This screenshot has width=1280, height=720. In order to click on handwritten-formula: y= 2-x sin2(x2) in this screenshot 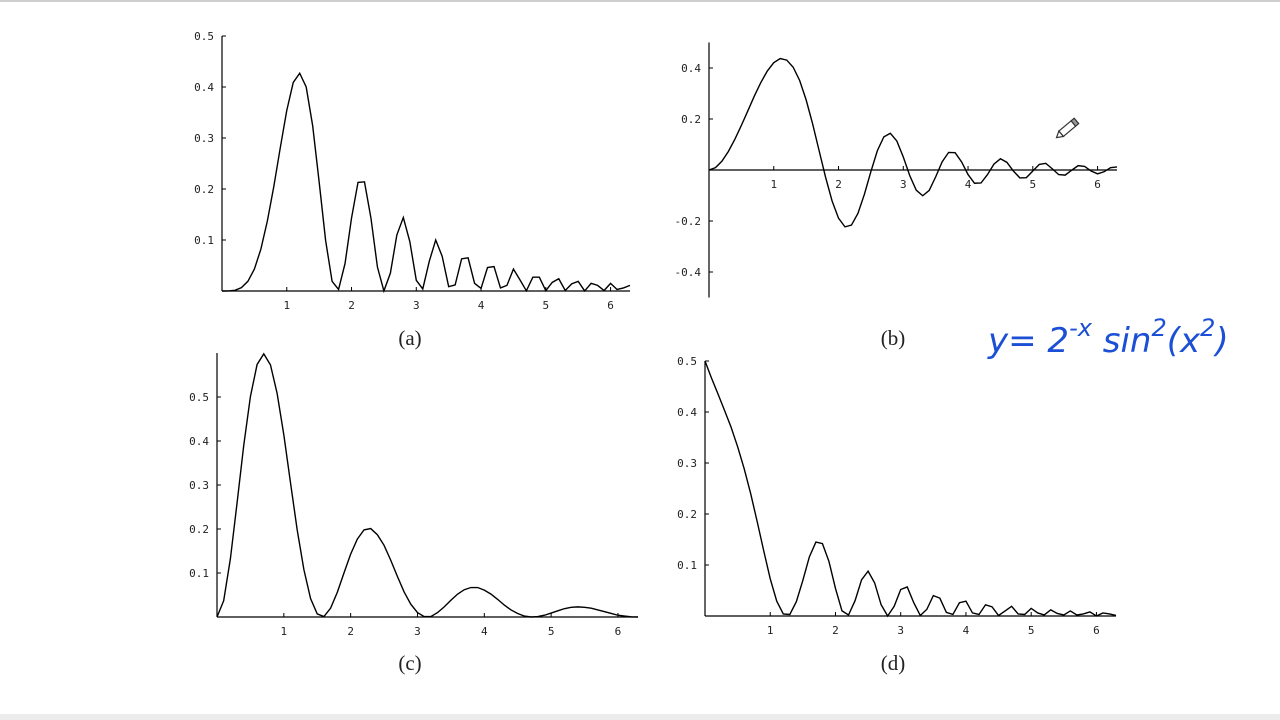, I will do `click(1108, 337)`.